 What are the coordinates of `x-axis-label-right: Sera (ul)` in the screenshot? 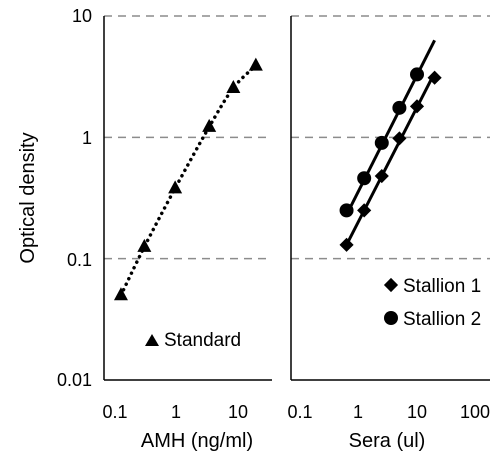 It's located at (387, 441).